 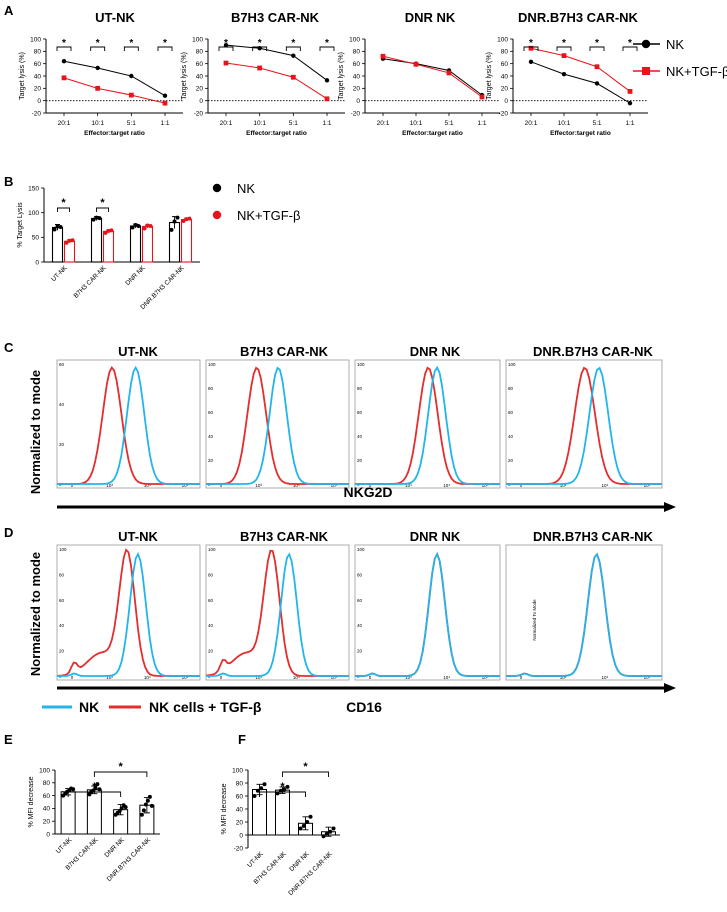 What do you see at coordinates (64, 123) in the screenshot?
I see `a-x-tick-label: 20:1` at bounding box center [64, 123].